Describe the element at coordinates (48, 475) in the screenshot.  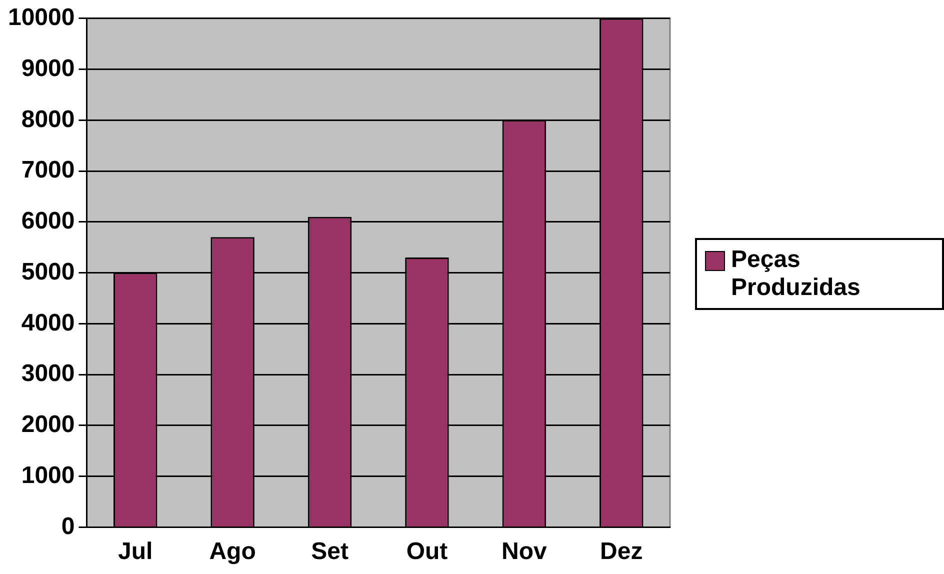
I see `y-tick-label: 1000` at that location.